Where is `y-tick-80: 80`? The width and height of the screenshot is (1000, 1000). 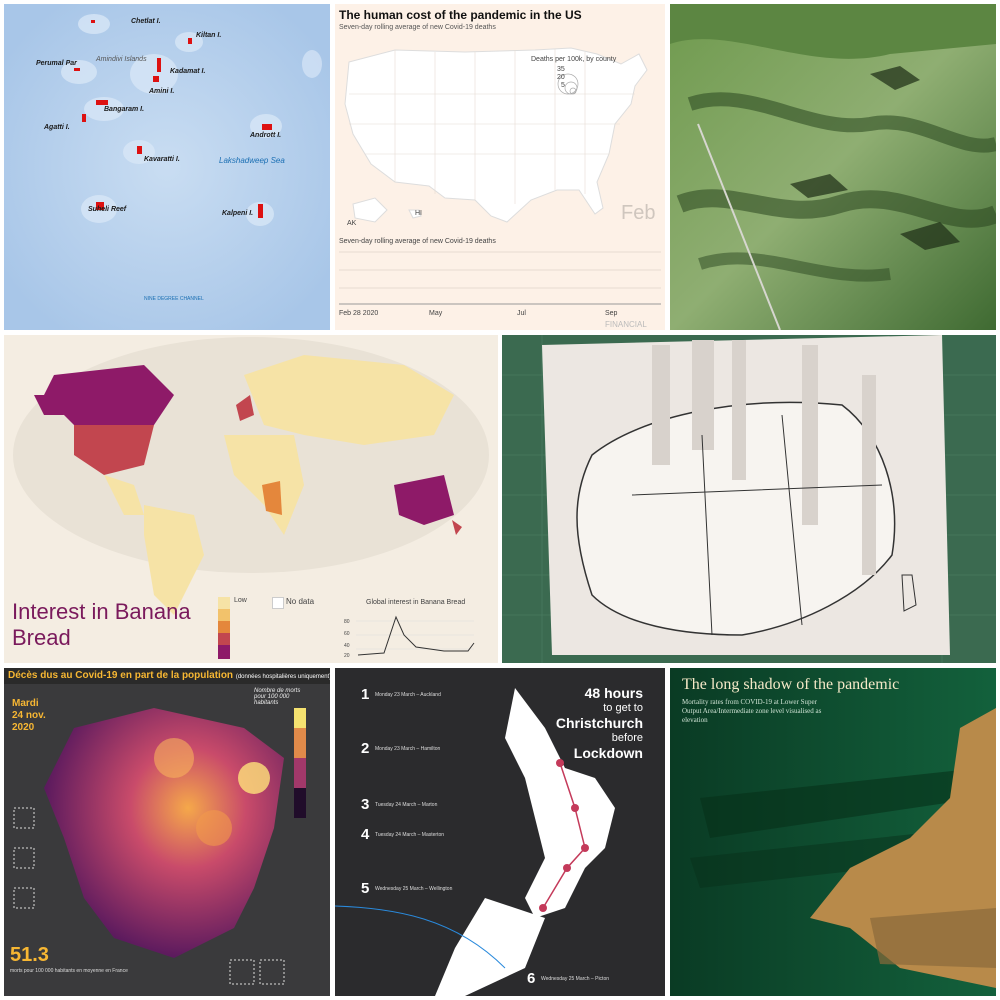
y-tick-80: 80 is located at coordinates (347, 622).